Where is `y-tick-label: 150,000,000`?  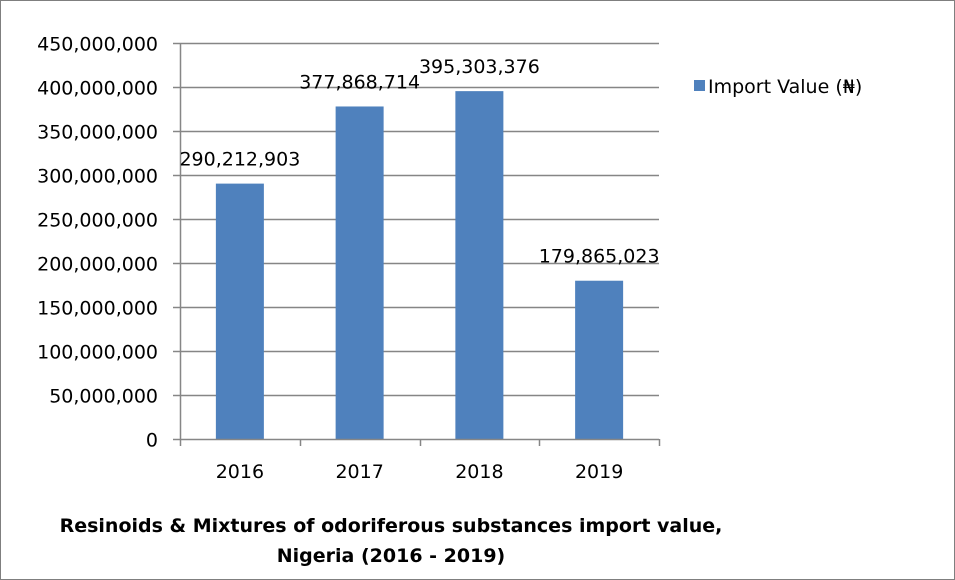 y-tick-label: 150,000,000 is located at coordinates (97, 309).